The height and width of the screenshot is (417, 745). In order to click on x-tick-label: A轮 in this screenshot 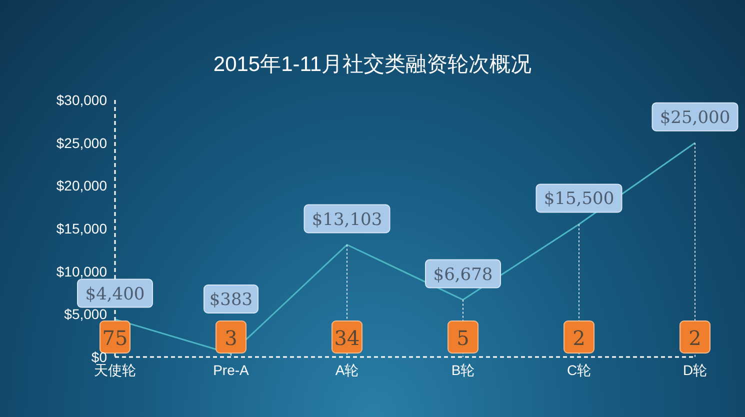, I will do `click(347, 370)`.